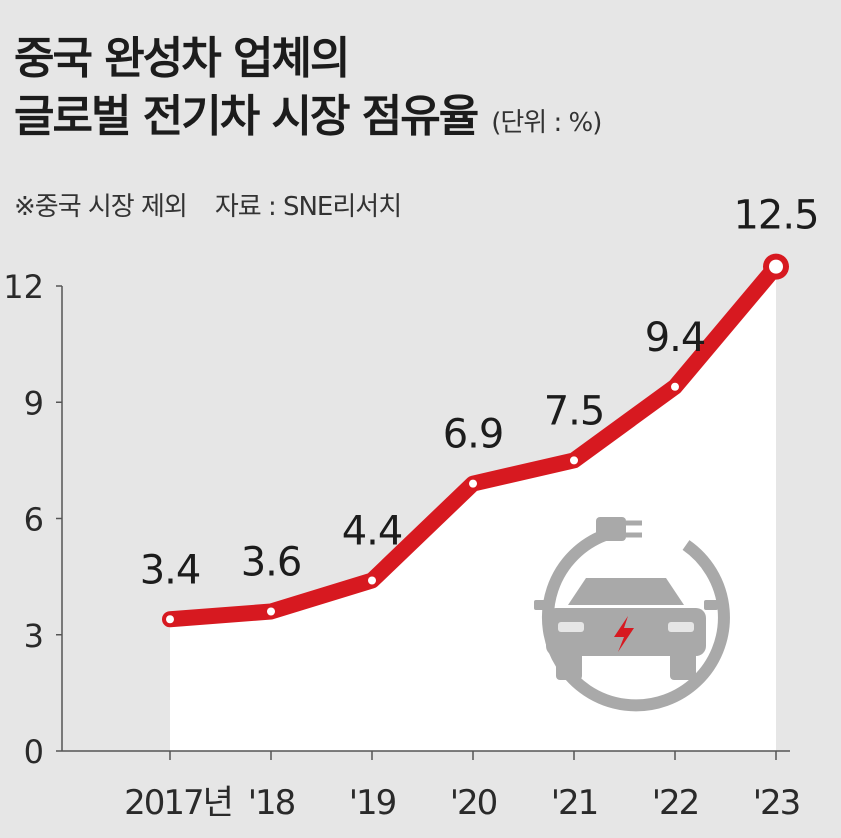  Describe the element at coordinates (624, 634) in the screenshot. I see `lightning-bolt-icon` at that location.